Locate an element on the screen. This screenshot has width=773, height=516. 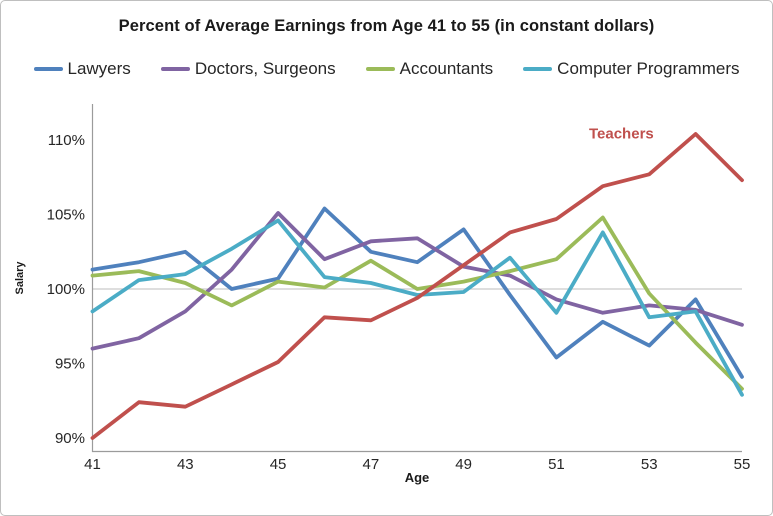
line-swatch-accountants-icon is located at coordinates (380, 69).